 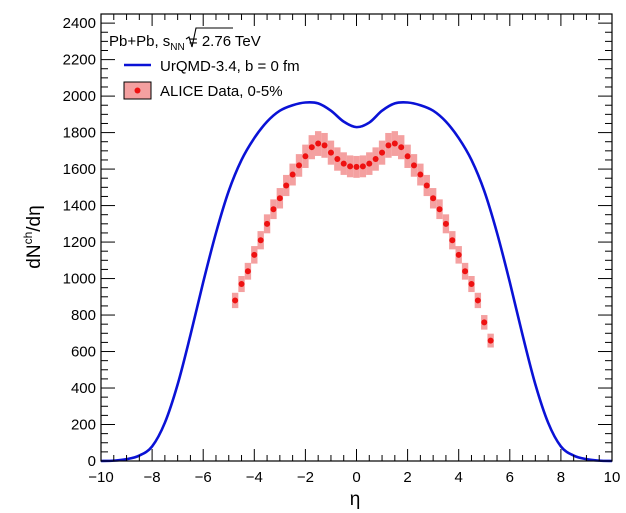 I want to click on y-axis-title-base: dN, so click(x=34, y=256).